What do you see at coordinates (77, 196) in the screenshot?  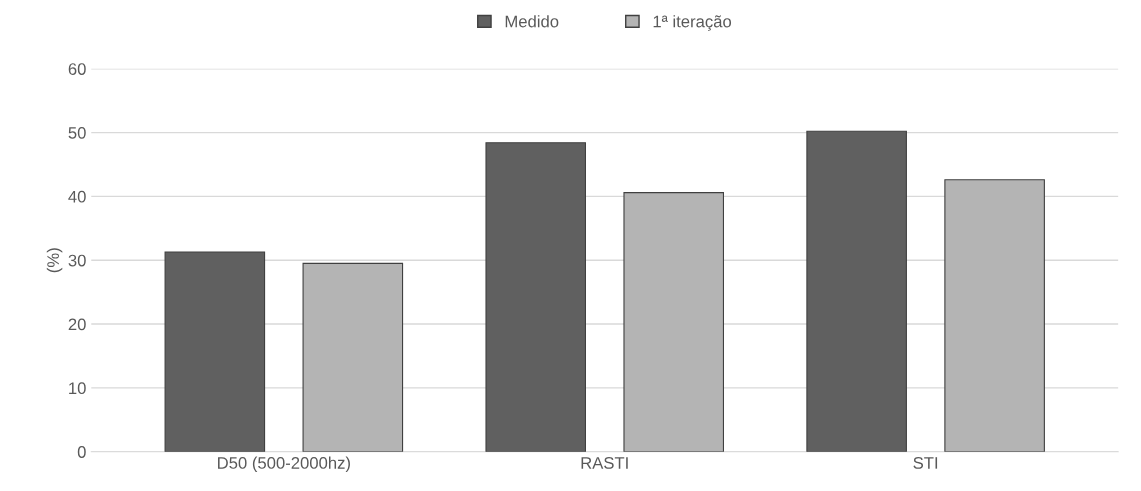 I see `y-tick-label: 40` at bounding box center [77, 196].